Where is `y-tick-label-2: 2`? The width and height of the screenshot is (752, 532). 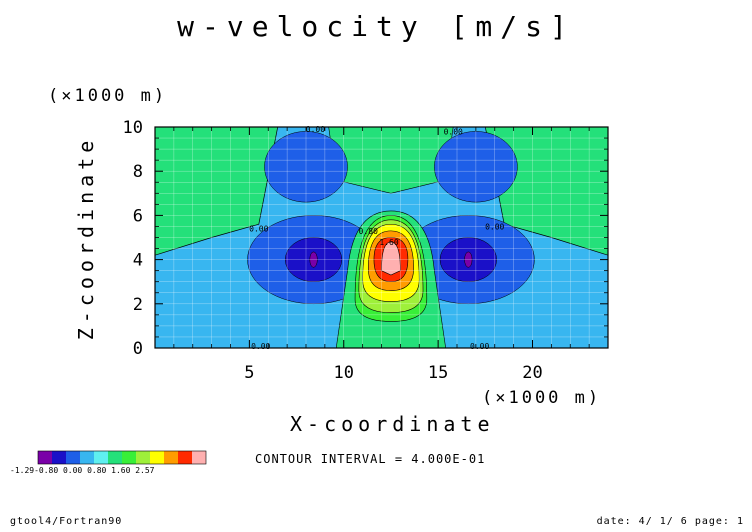
y-tick-label-2: 2 is located at coordinates (138, 305).